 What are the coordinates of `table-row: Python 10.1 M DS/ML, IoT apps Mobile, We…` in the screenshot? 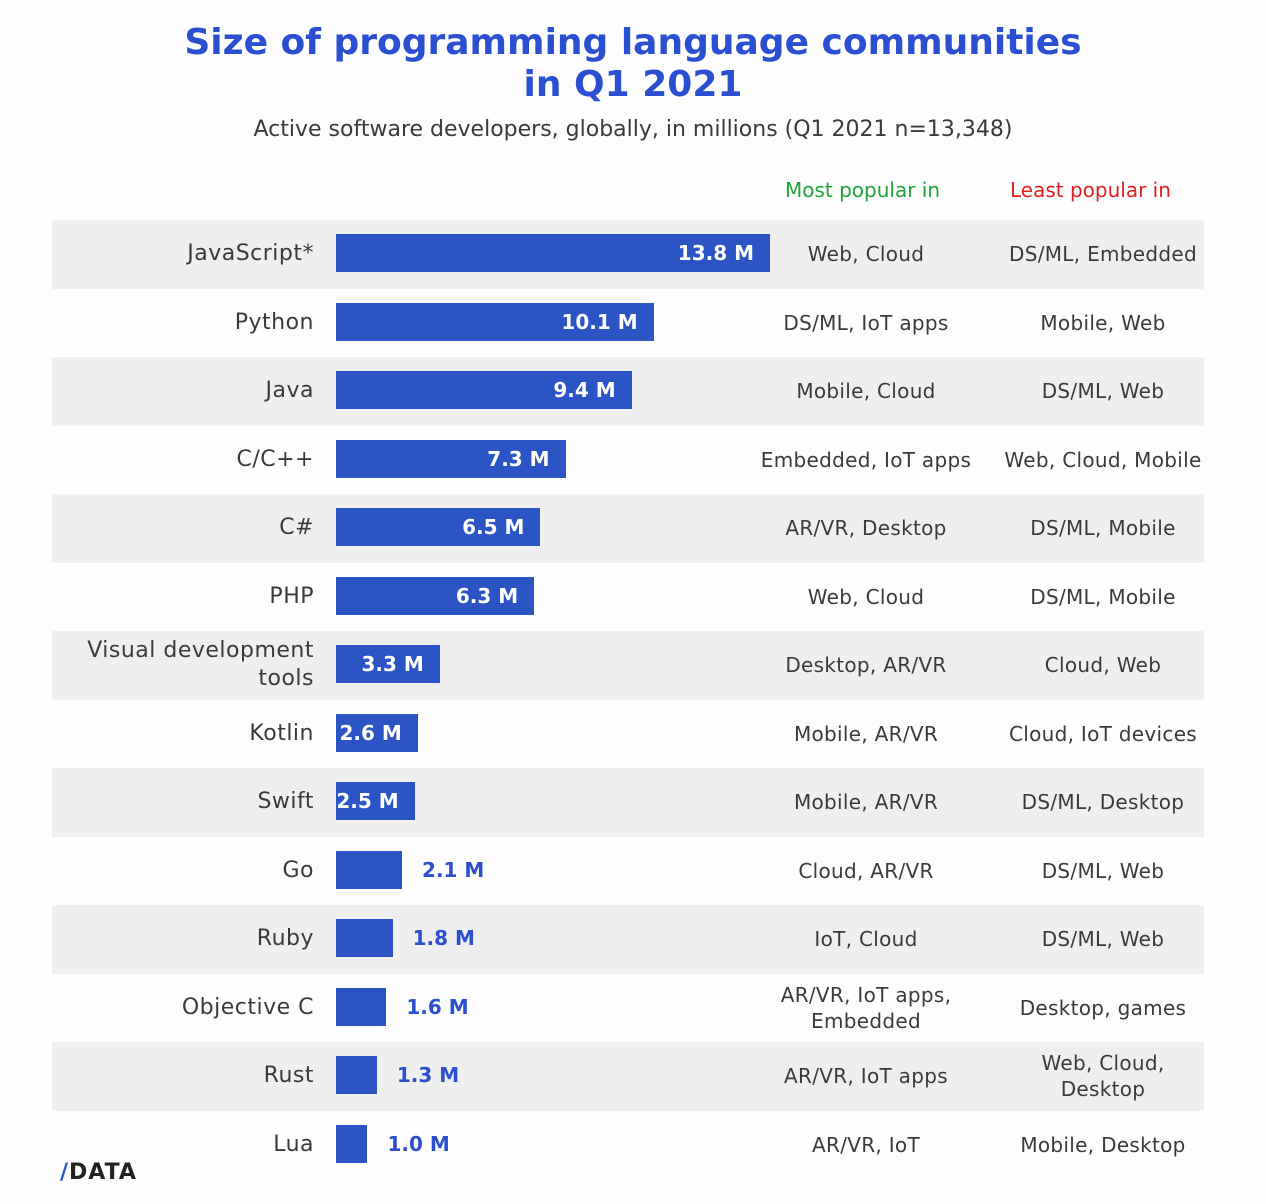 It's located at (628, 323).